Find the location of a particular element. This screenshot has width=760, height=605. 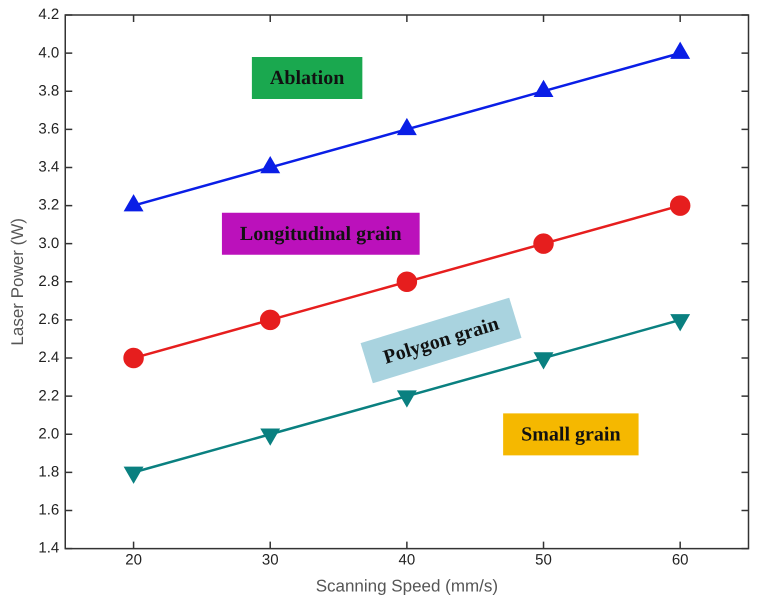

y-tick-label: 3.2 is located at coordinates (49, 205).